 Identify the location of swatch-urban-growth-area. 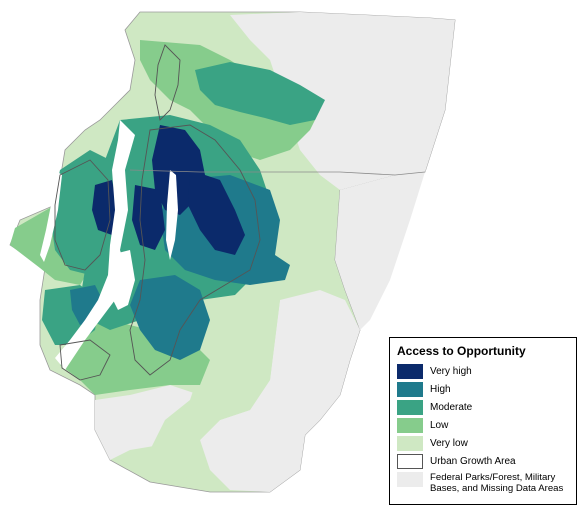
(410, 461).